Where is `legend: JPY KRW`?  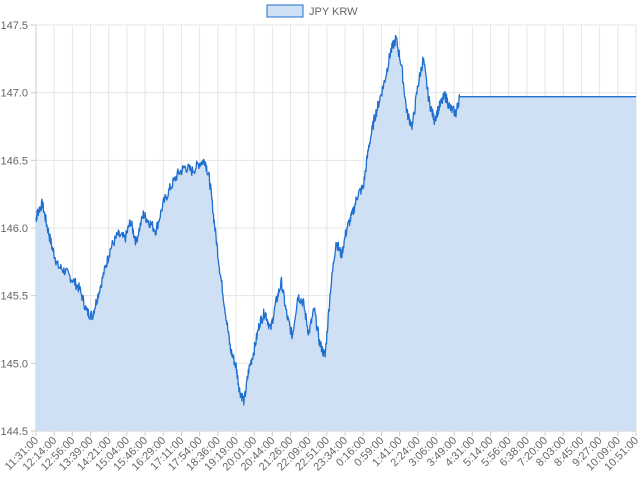
legend: JPY KRW is located at coordinates (312, 11).